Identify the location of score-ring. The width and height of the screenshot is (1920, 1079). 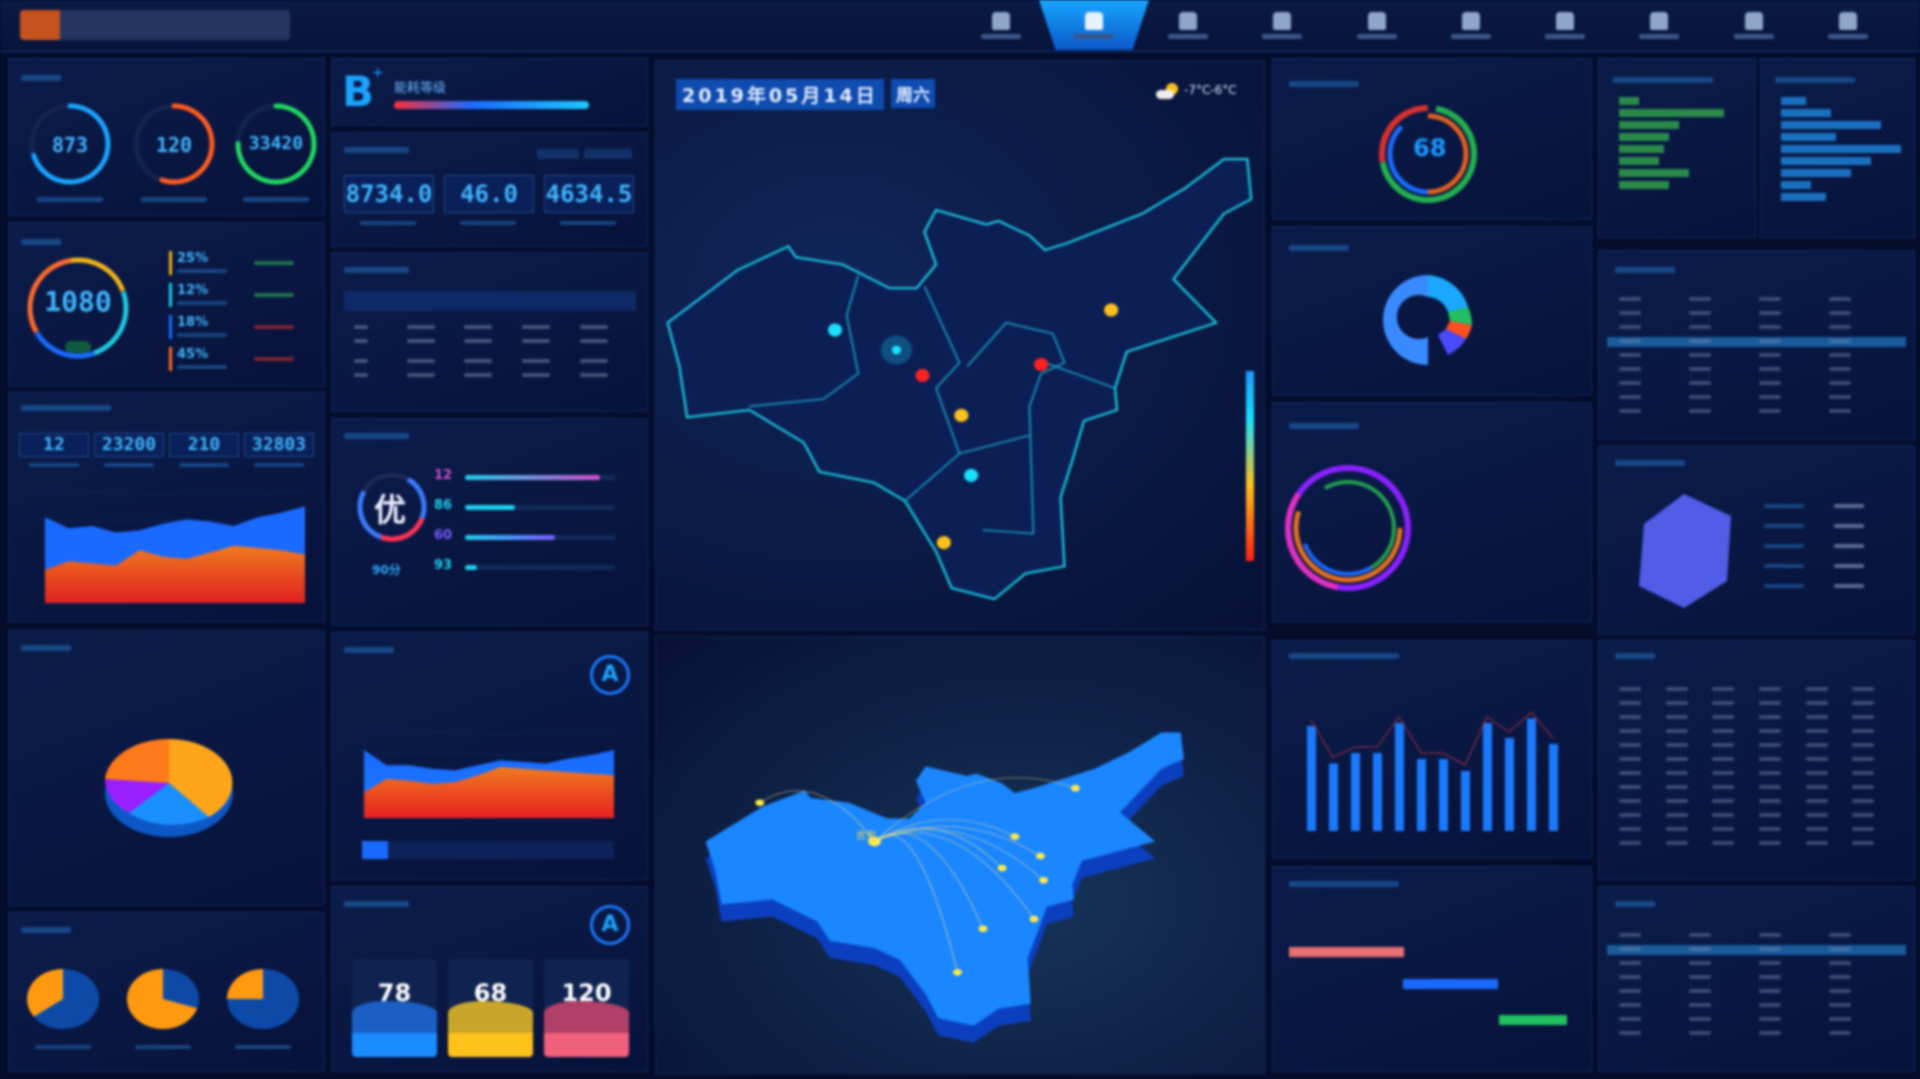
(392, 507).